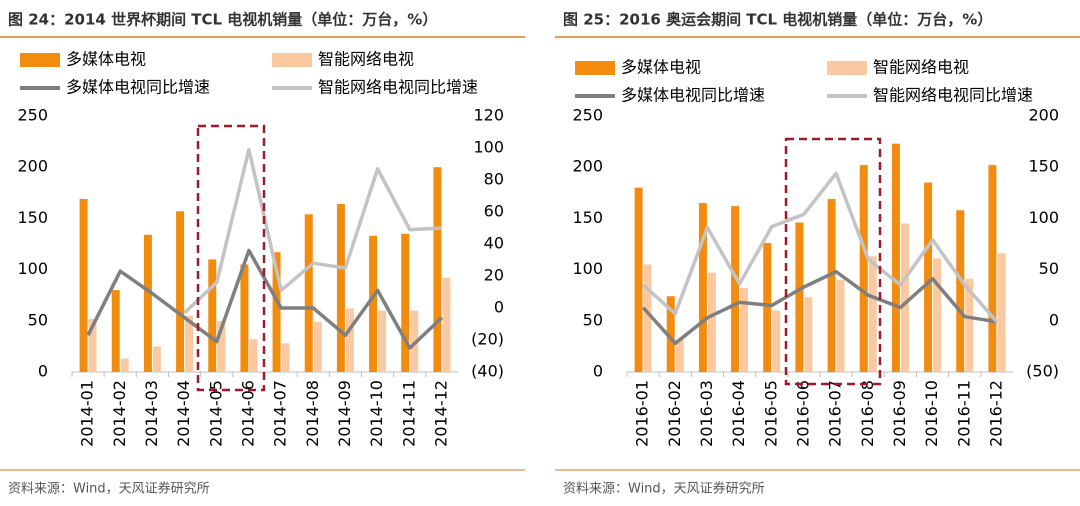 The image size is (1080, 506). Describe the element at coordinates (642, 413) in the screenshot. I see `x-tick-label: 2016-01` at that location.